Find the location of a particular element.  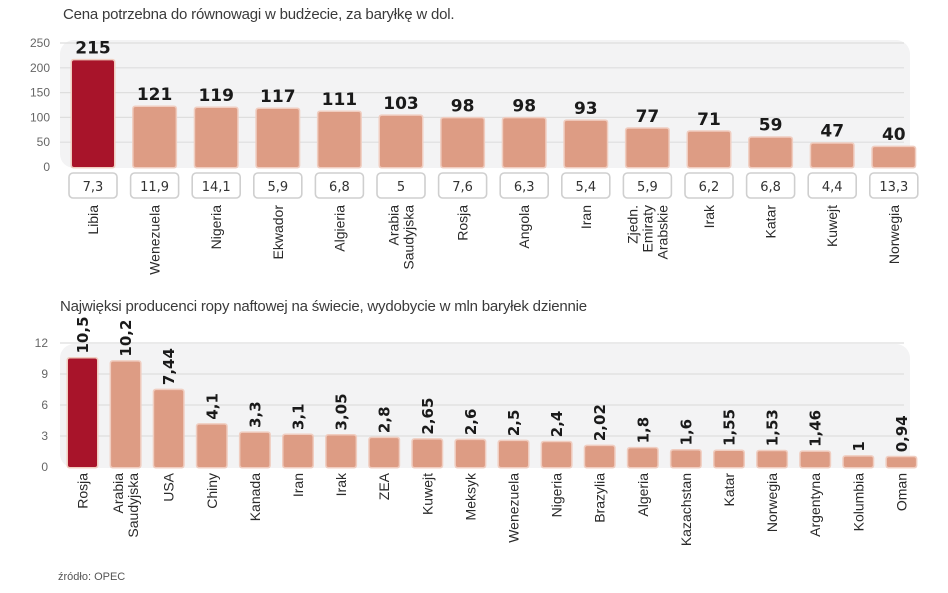

bar-value-label: 40 is located at coordinates (894, 135).